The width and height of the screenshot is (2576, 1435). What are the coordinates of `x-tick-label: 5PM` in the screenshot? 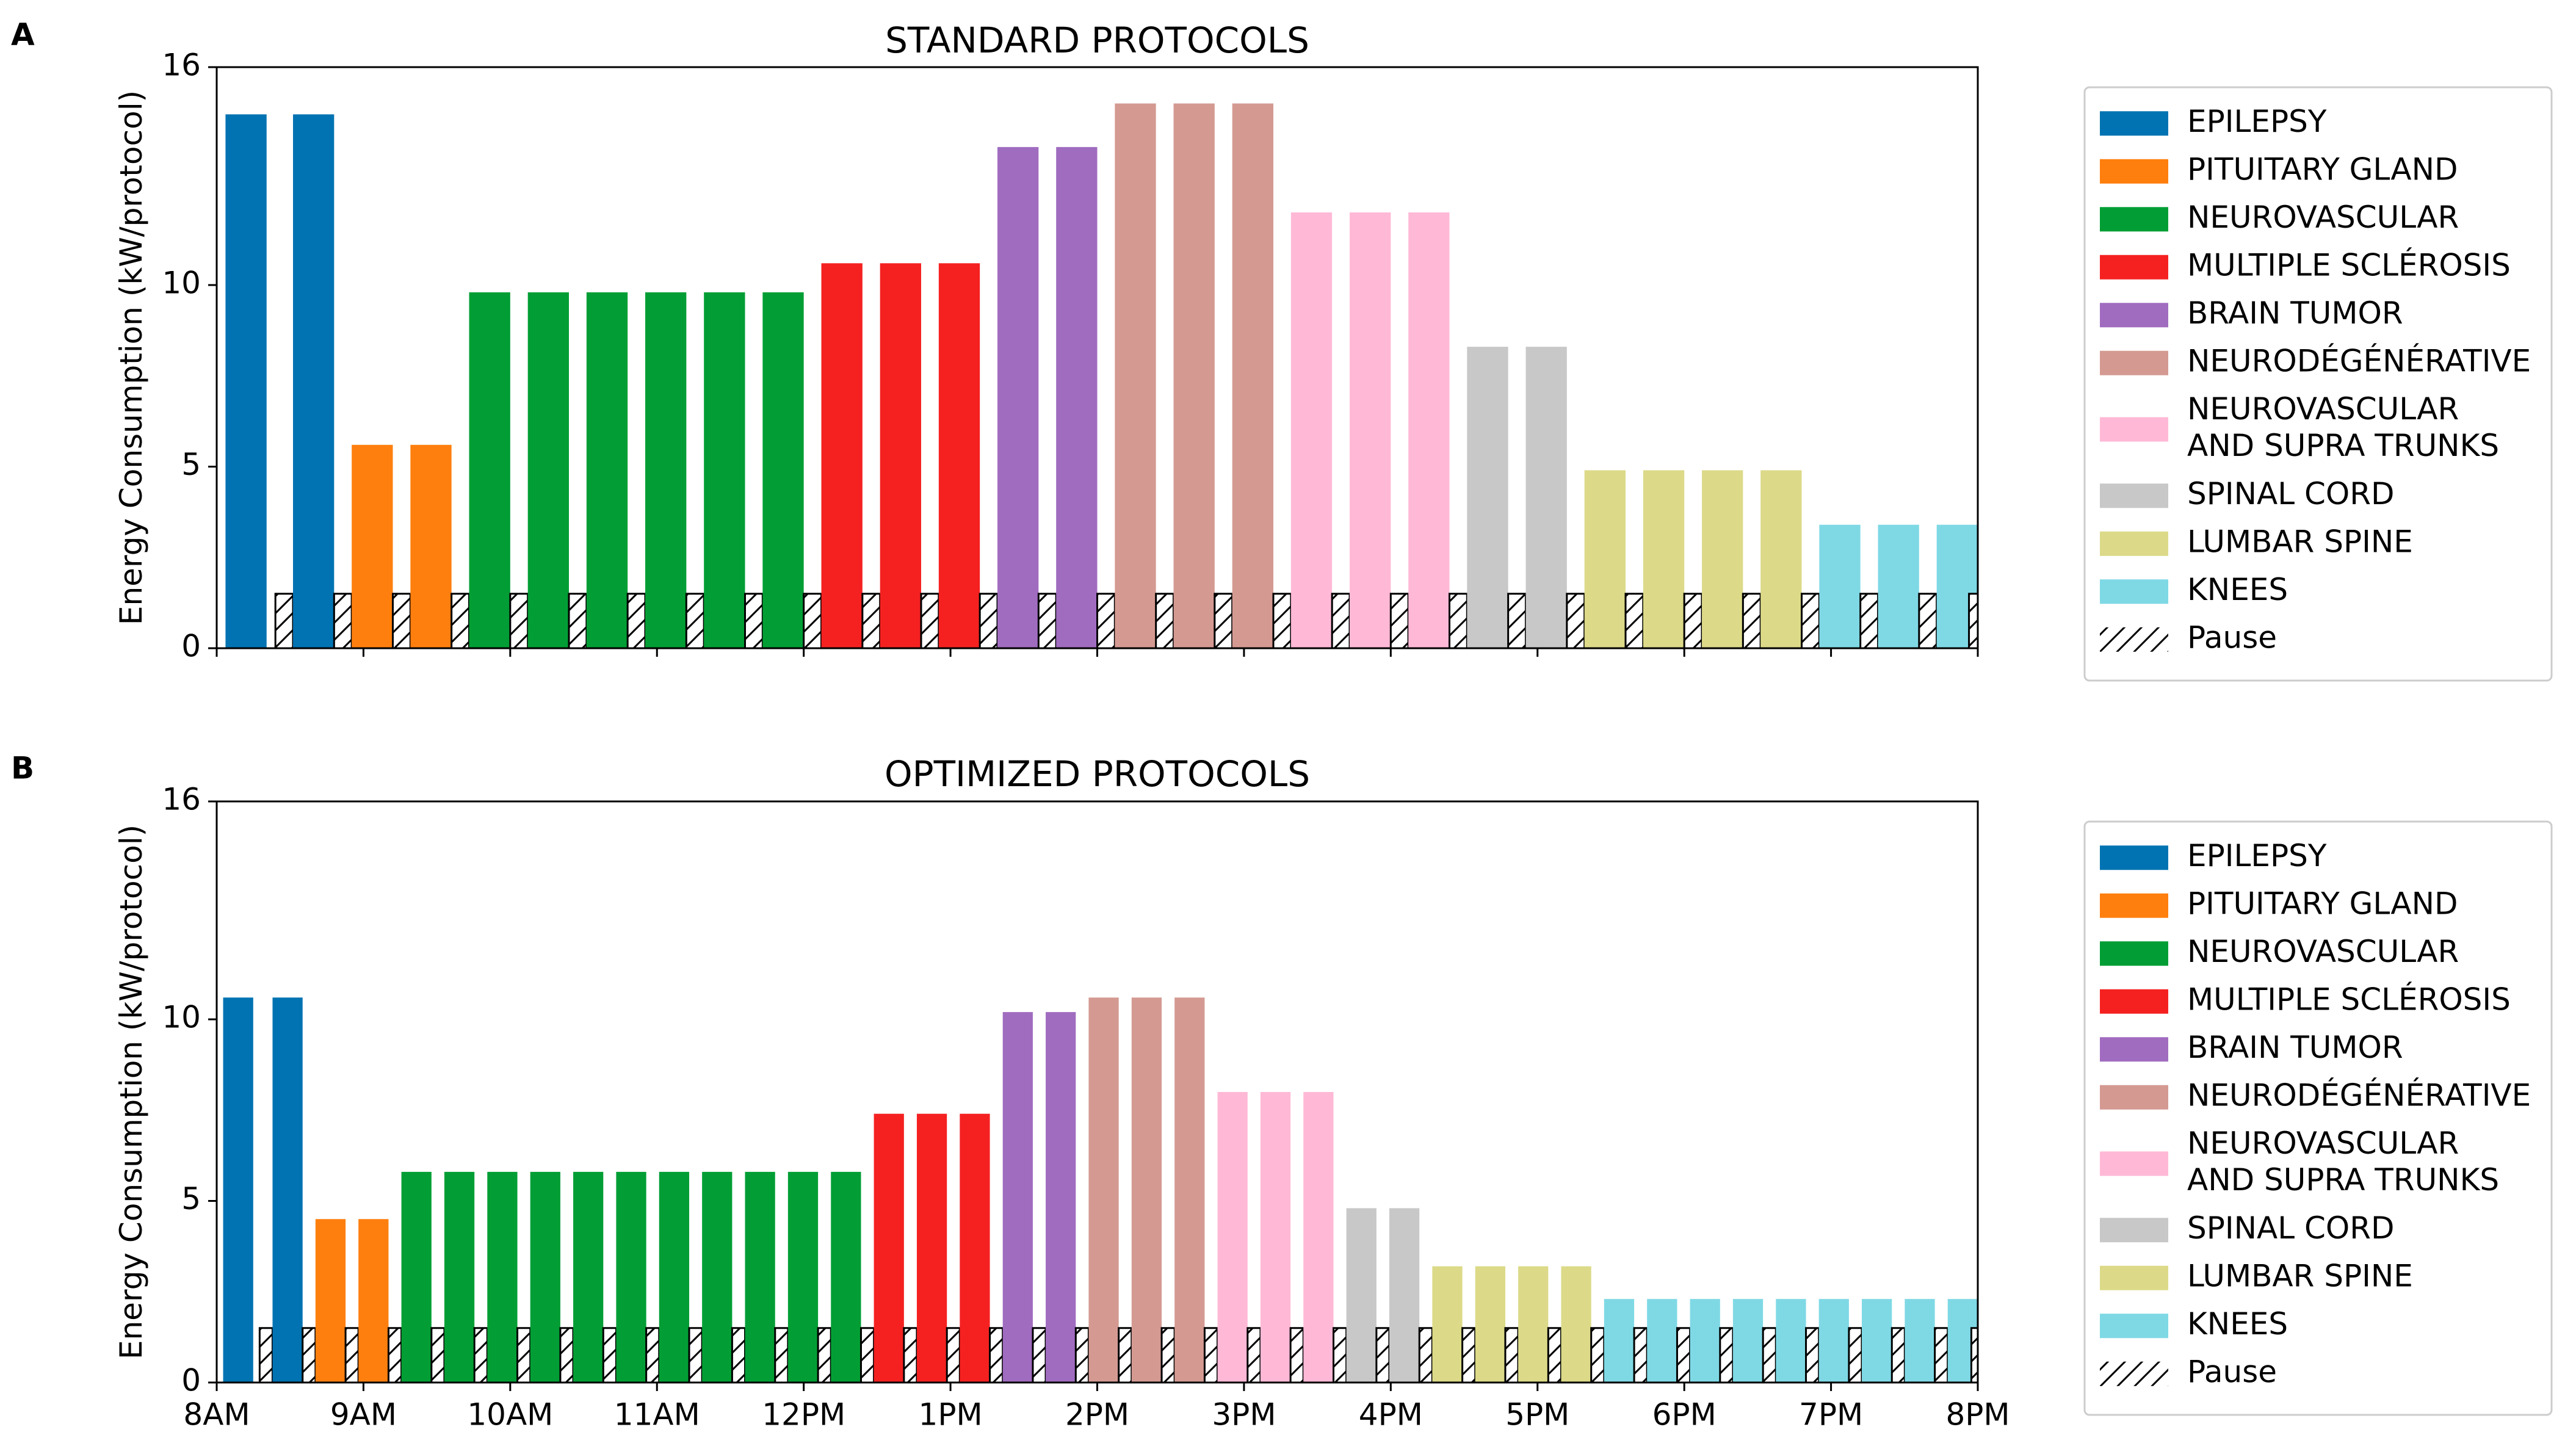 It's located at (1537, 1415).